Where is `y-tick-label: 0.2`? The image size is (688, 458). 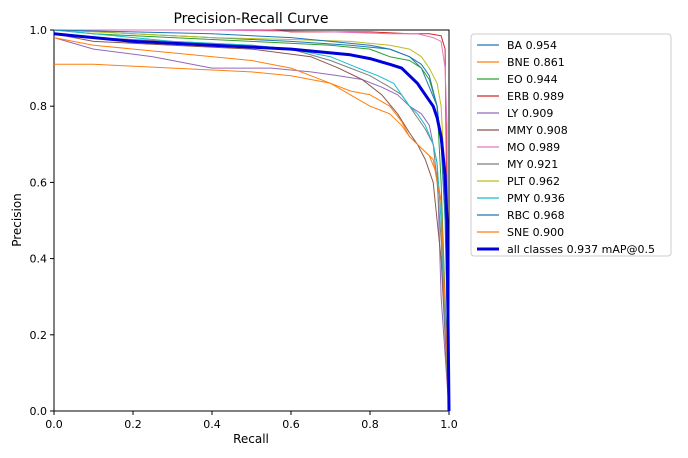 y-tick-label: 0.2 is located at coordinates (39, 335).